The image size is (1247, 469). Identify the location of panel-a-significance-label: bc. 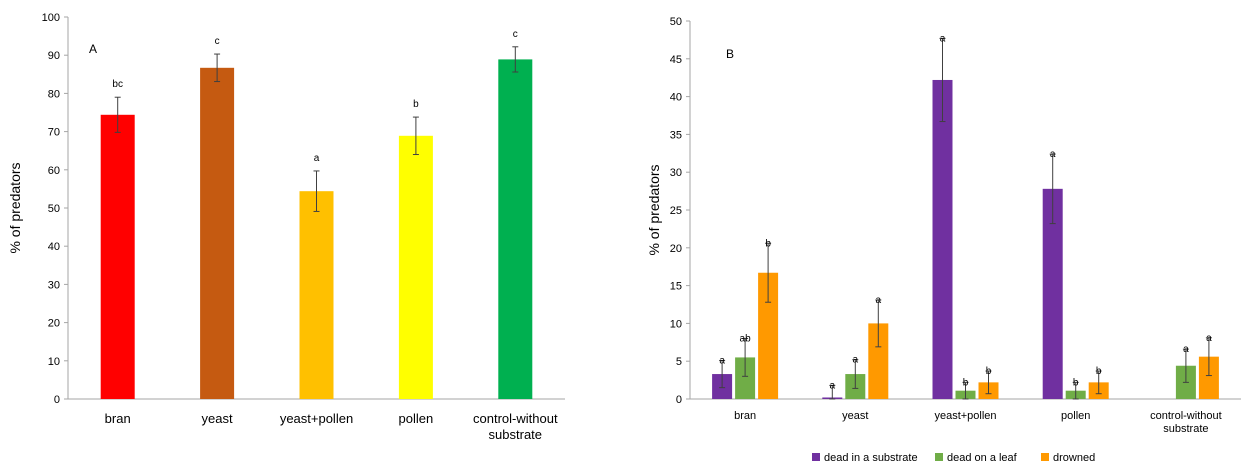
(117, 84).